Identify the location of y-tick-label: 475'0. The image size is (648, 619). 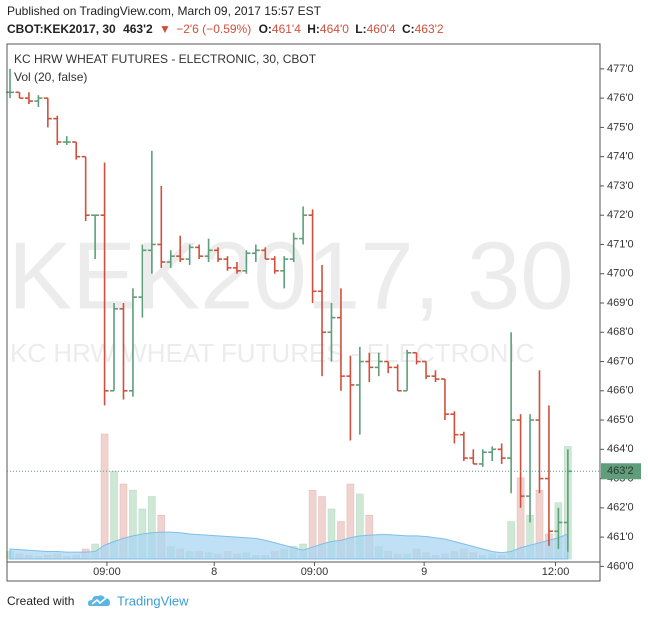
(620, 127).